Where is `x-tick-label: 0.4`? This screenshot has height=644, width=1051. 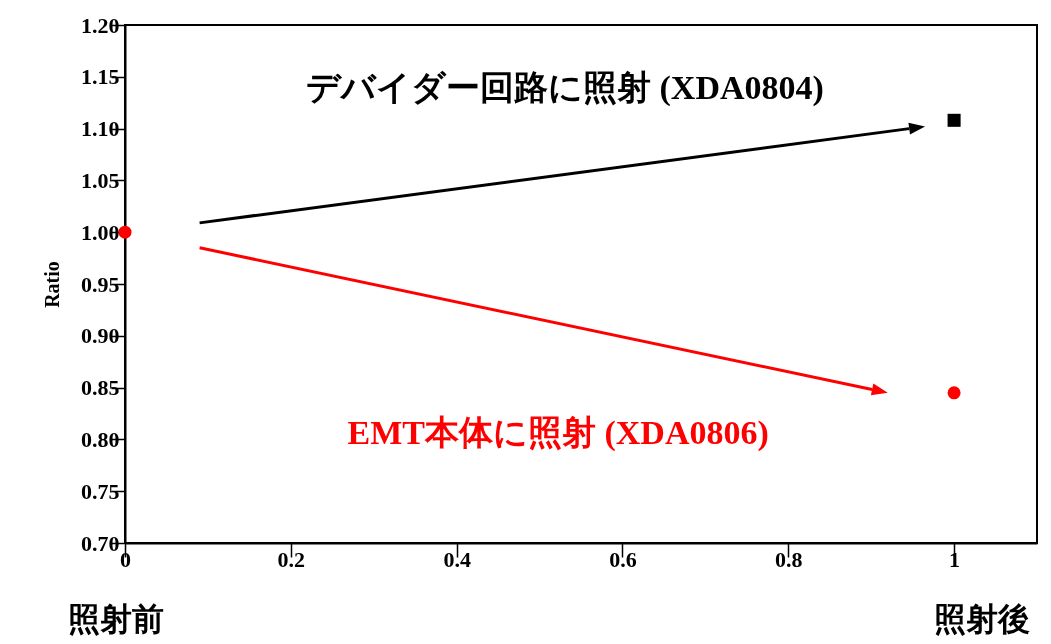 x-tick-label: 0.4 is located at coordinates (457, 559).